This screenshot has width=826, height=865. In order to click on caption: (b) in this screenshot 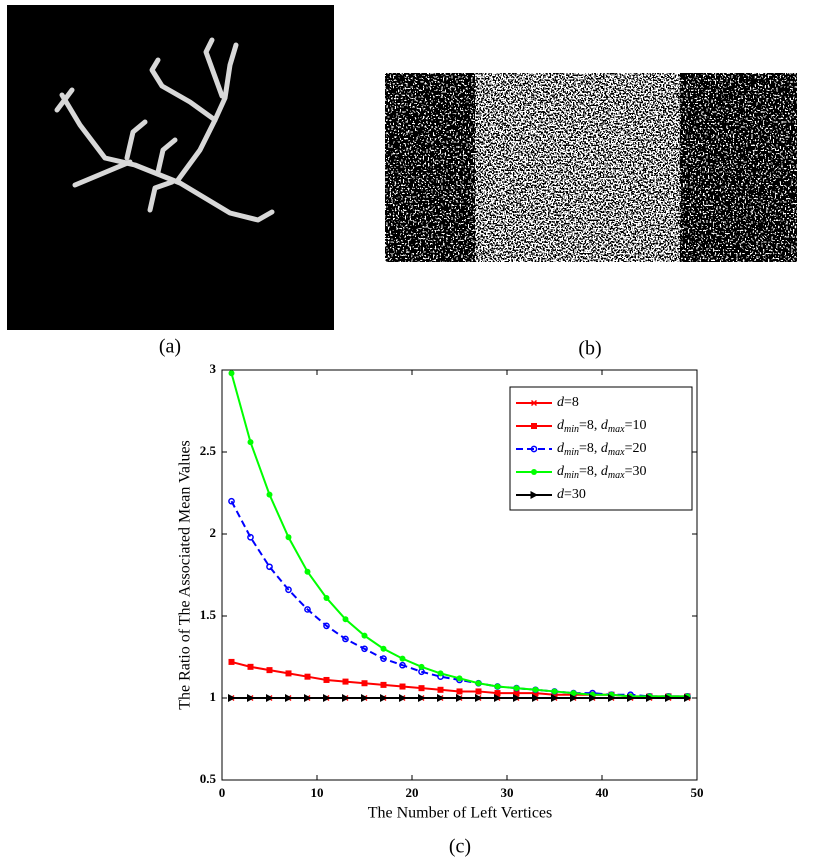, I will do `click(589, 349)`.